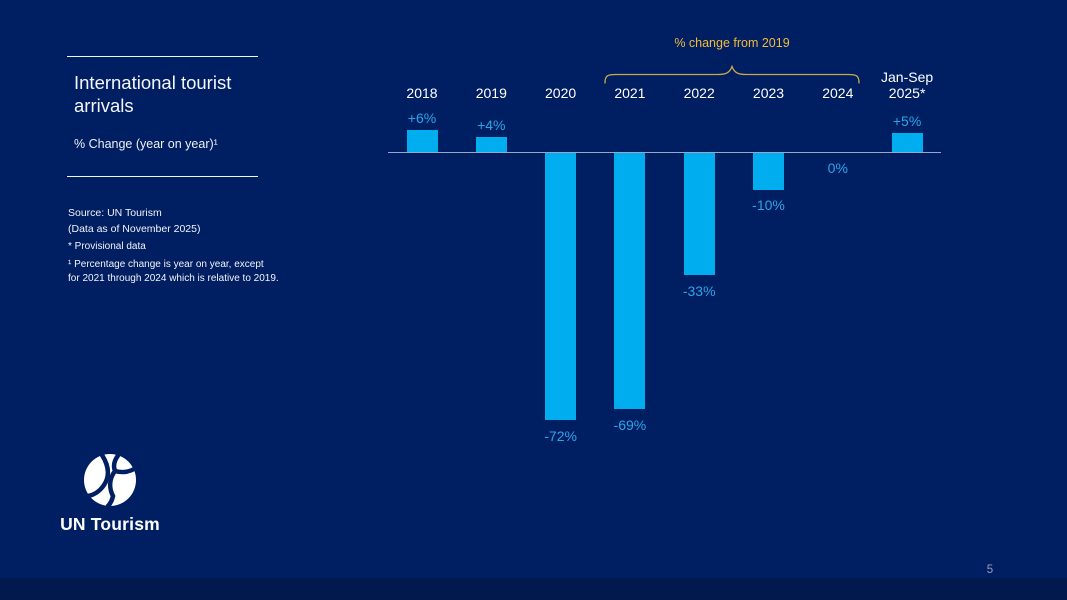 Image resolution: width=1067 pixels, height=600 pixels. Describe the element at coordinates (838, 93) in the screenshot. I see `year-label: 2024` at that location.